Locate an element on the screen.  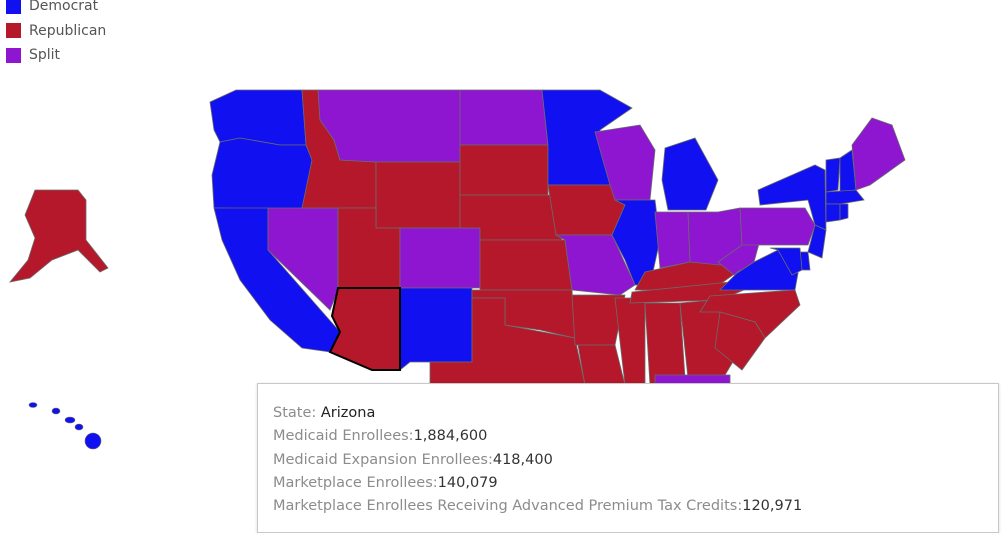
legend-item-split: Split is located at coordinates (56, 55).